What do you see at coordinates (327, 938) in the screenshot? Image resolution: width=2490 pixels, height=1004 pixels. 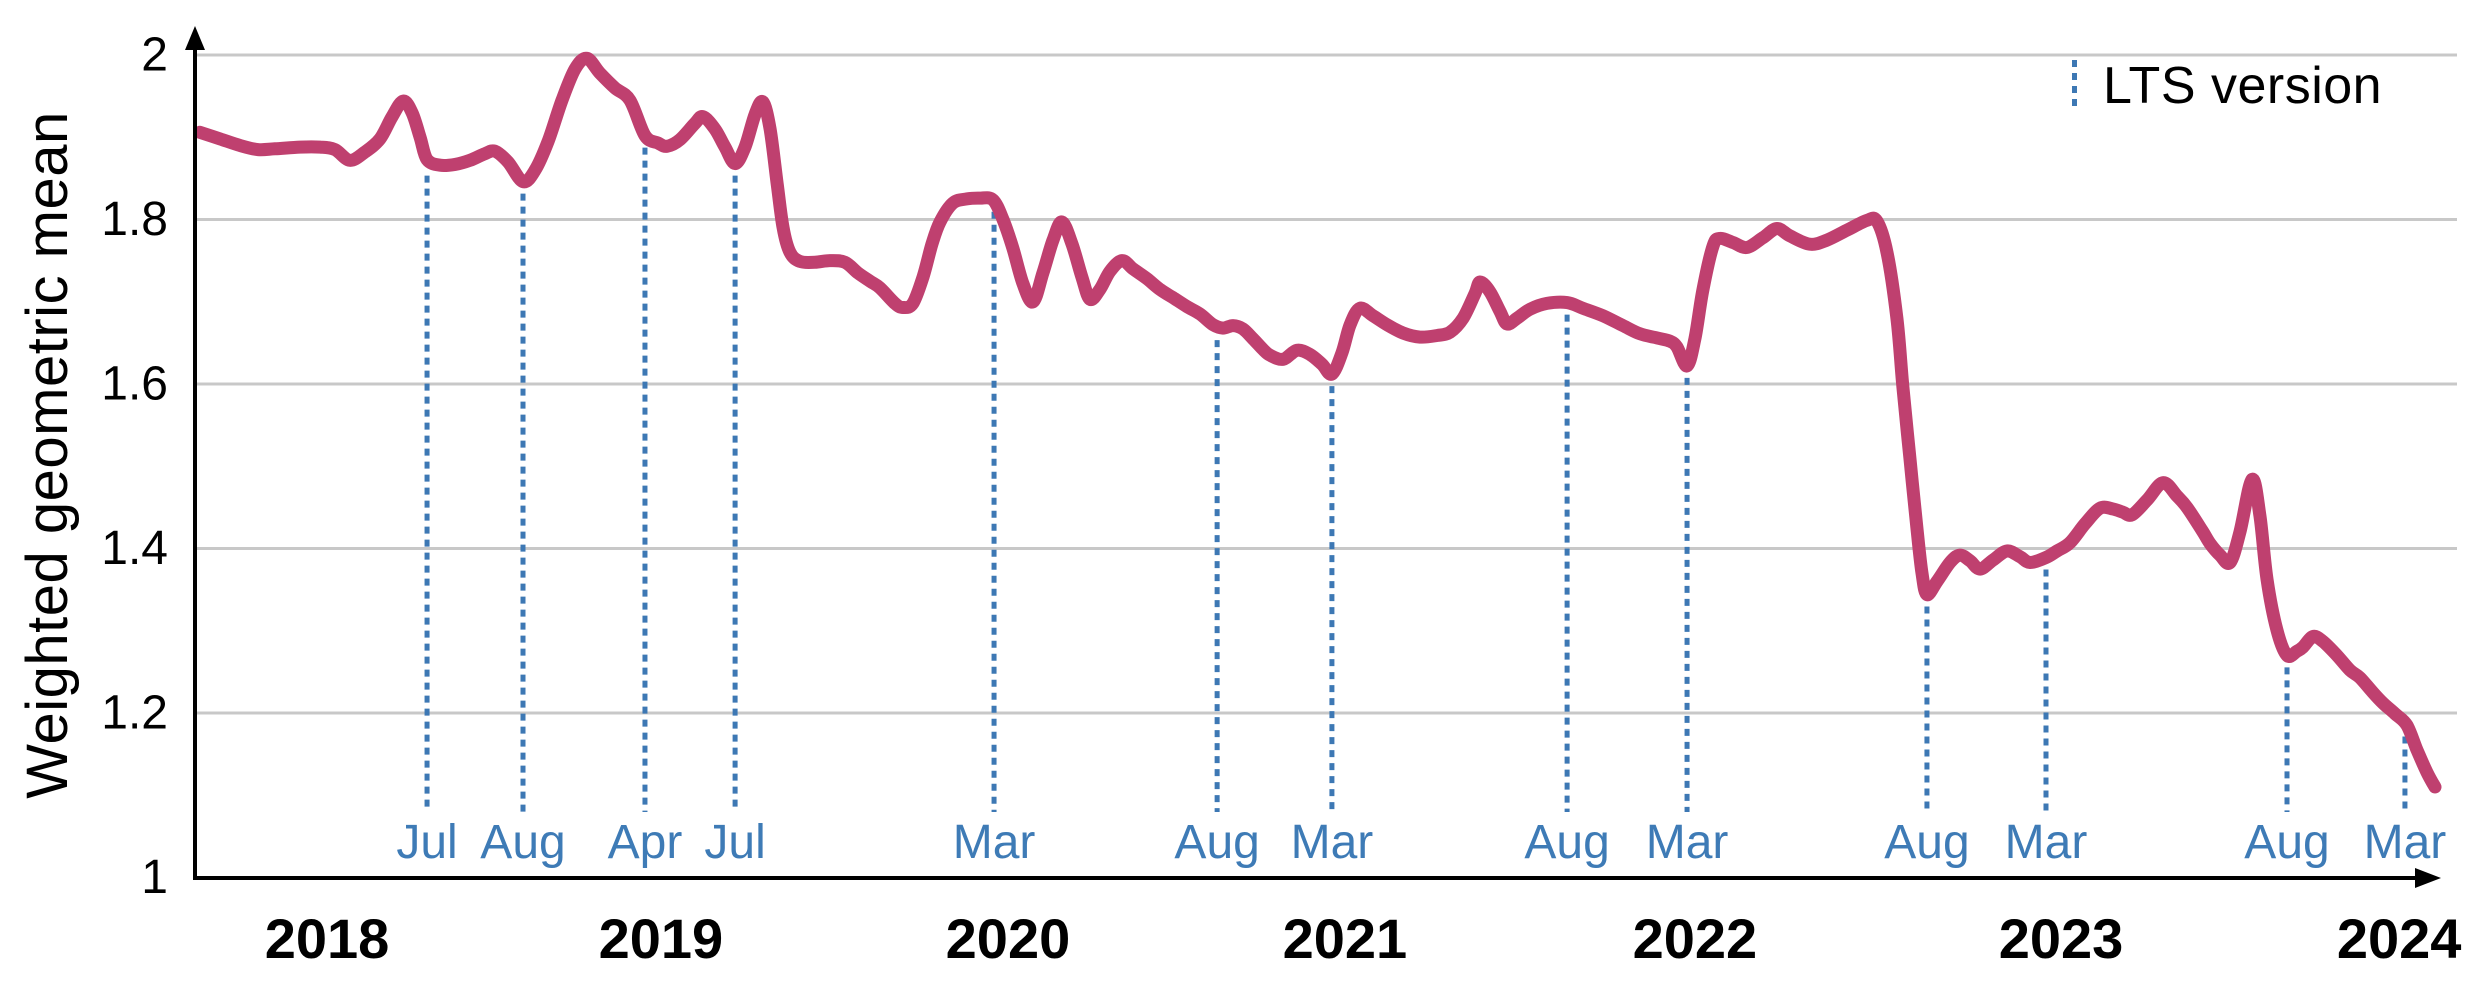 I see `x-tick-label: 2018` at bounding box center [327, 938].